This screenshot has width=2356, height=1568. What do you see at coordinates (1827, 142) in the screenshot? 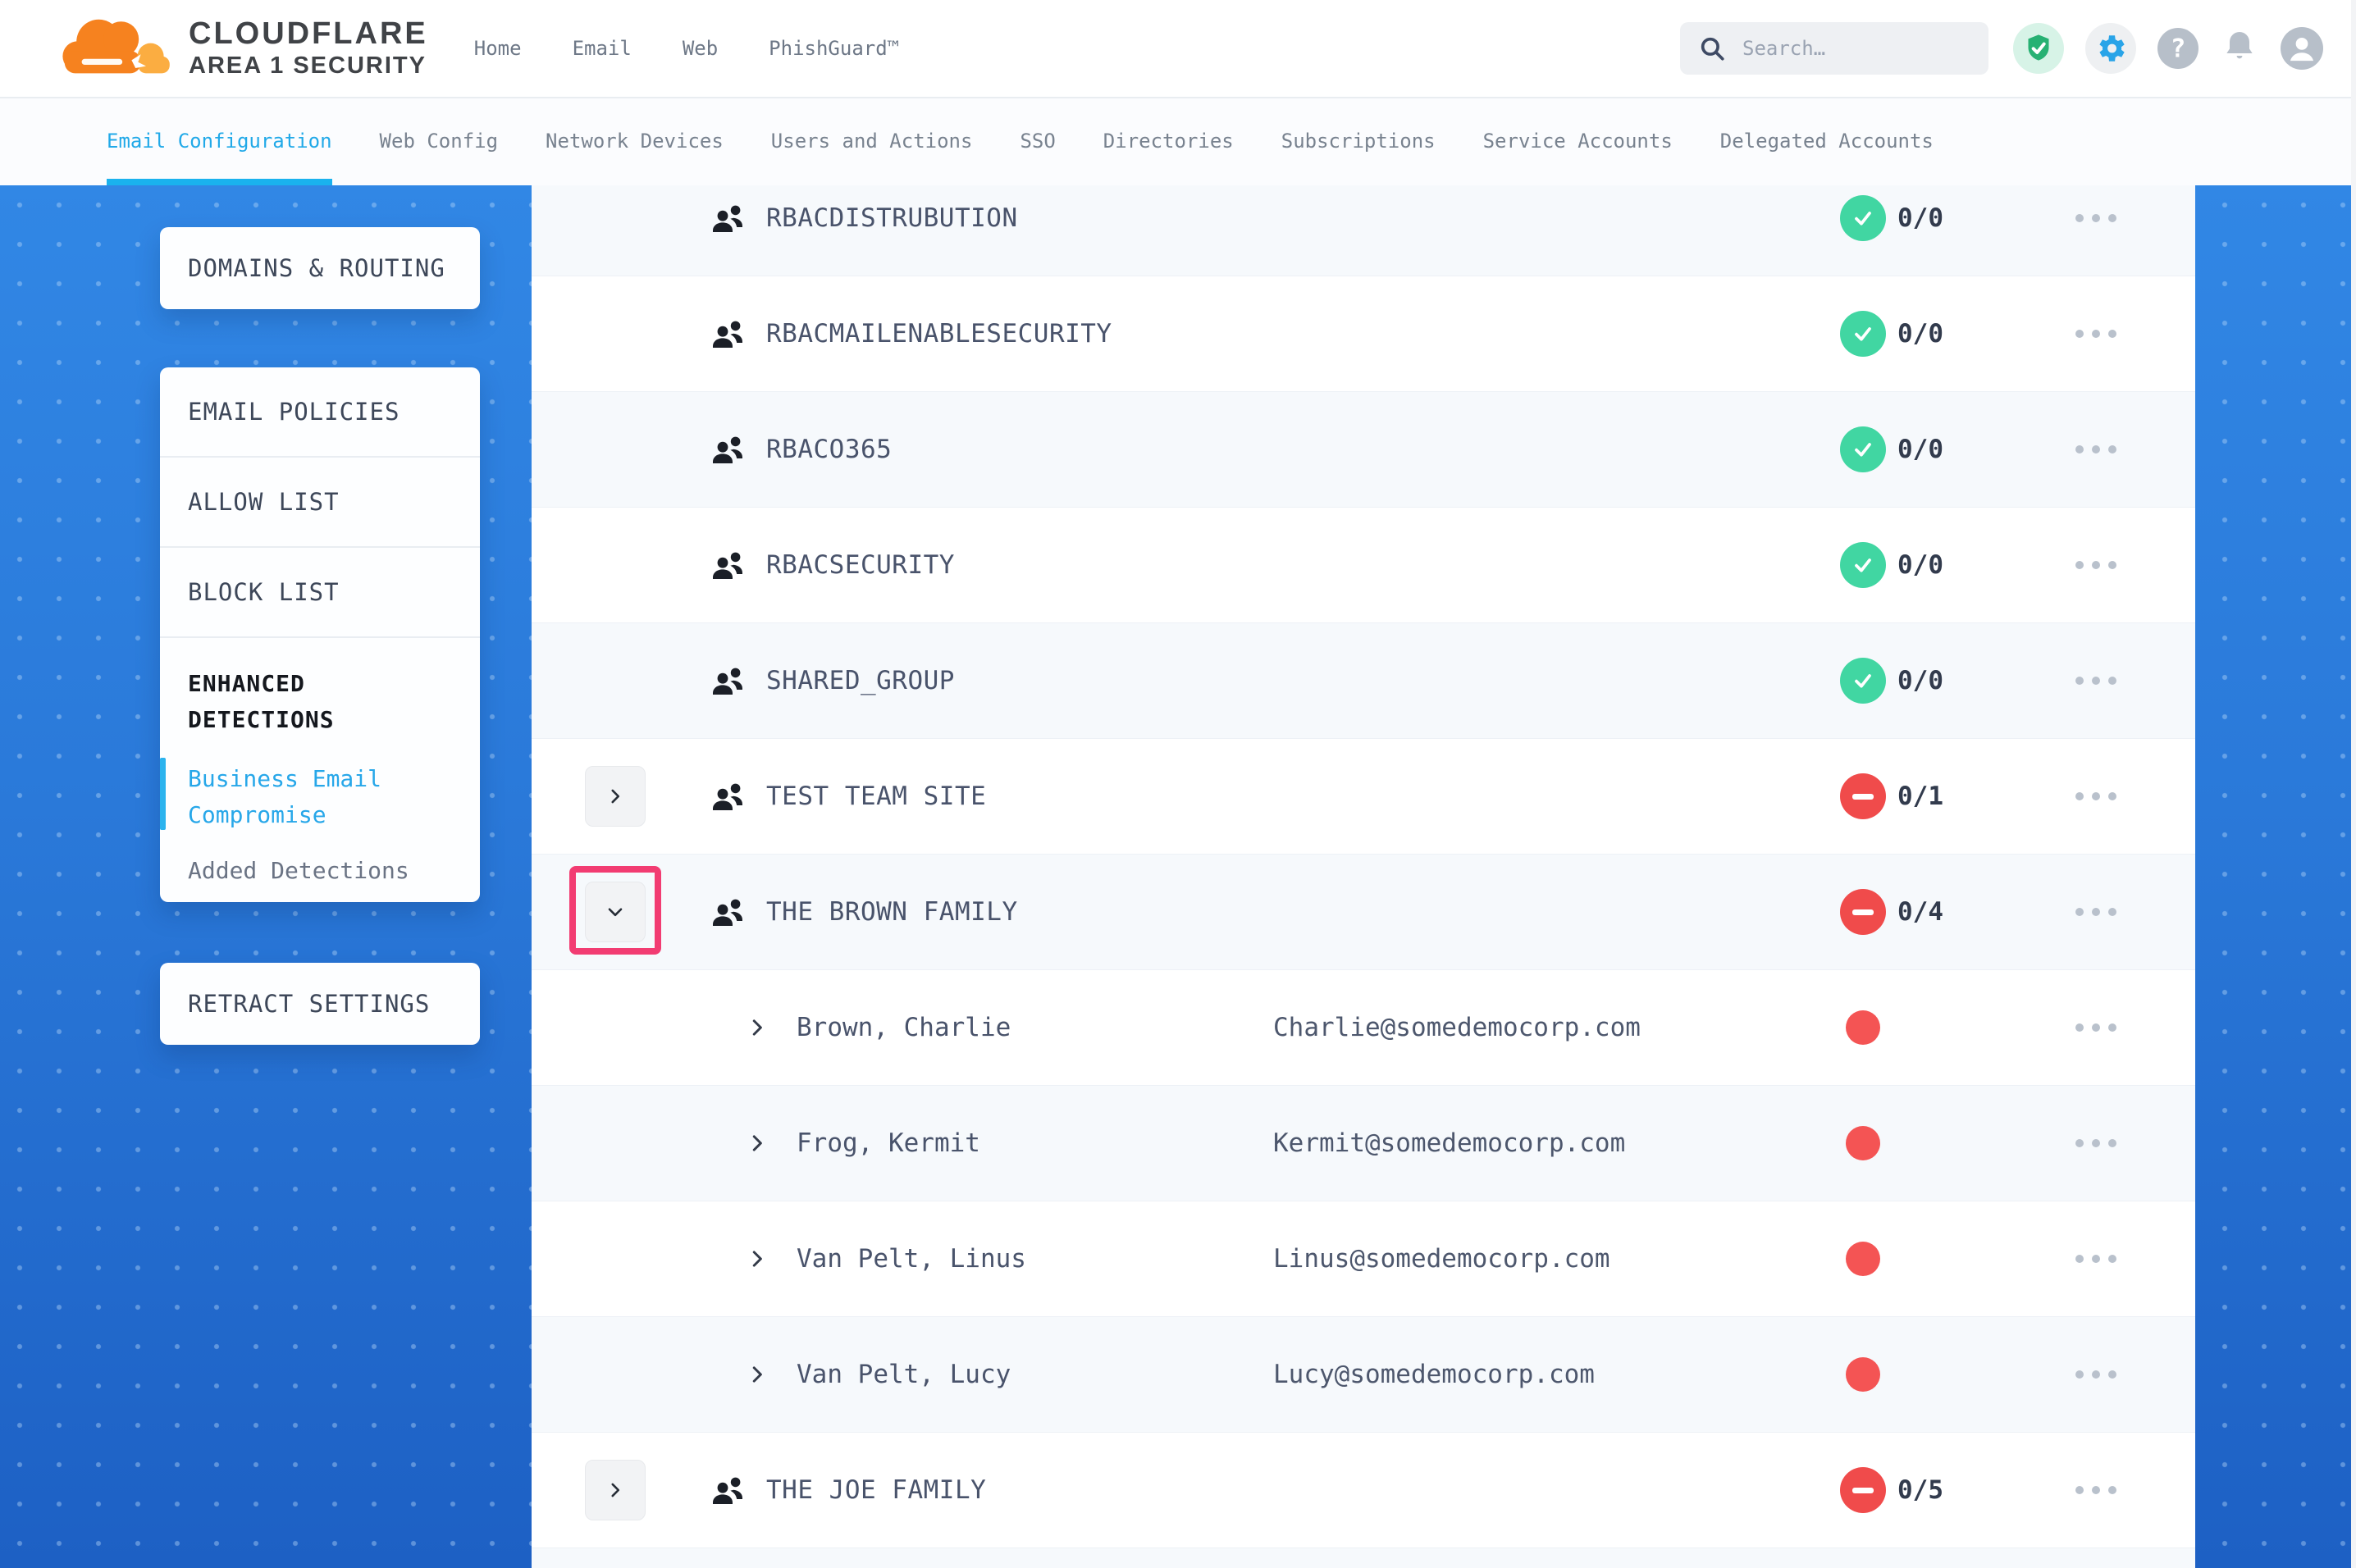
I see `tab-delegated-accounts: Delegated Accounts` at bounding box center [1827, 142].